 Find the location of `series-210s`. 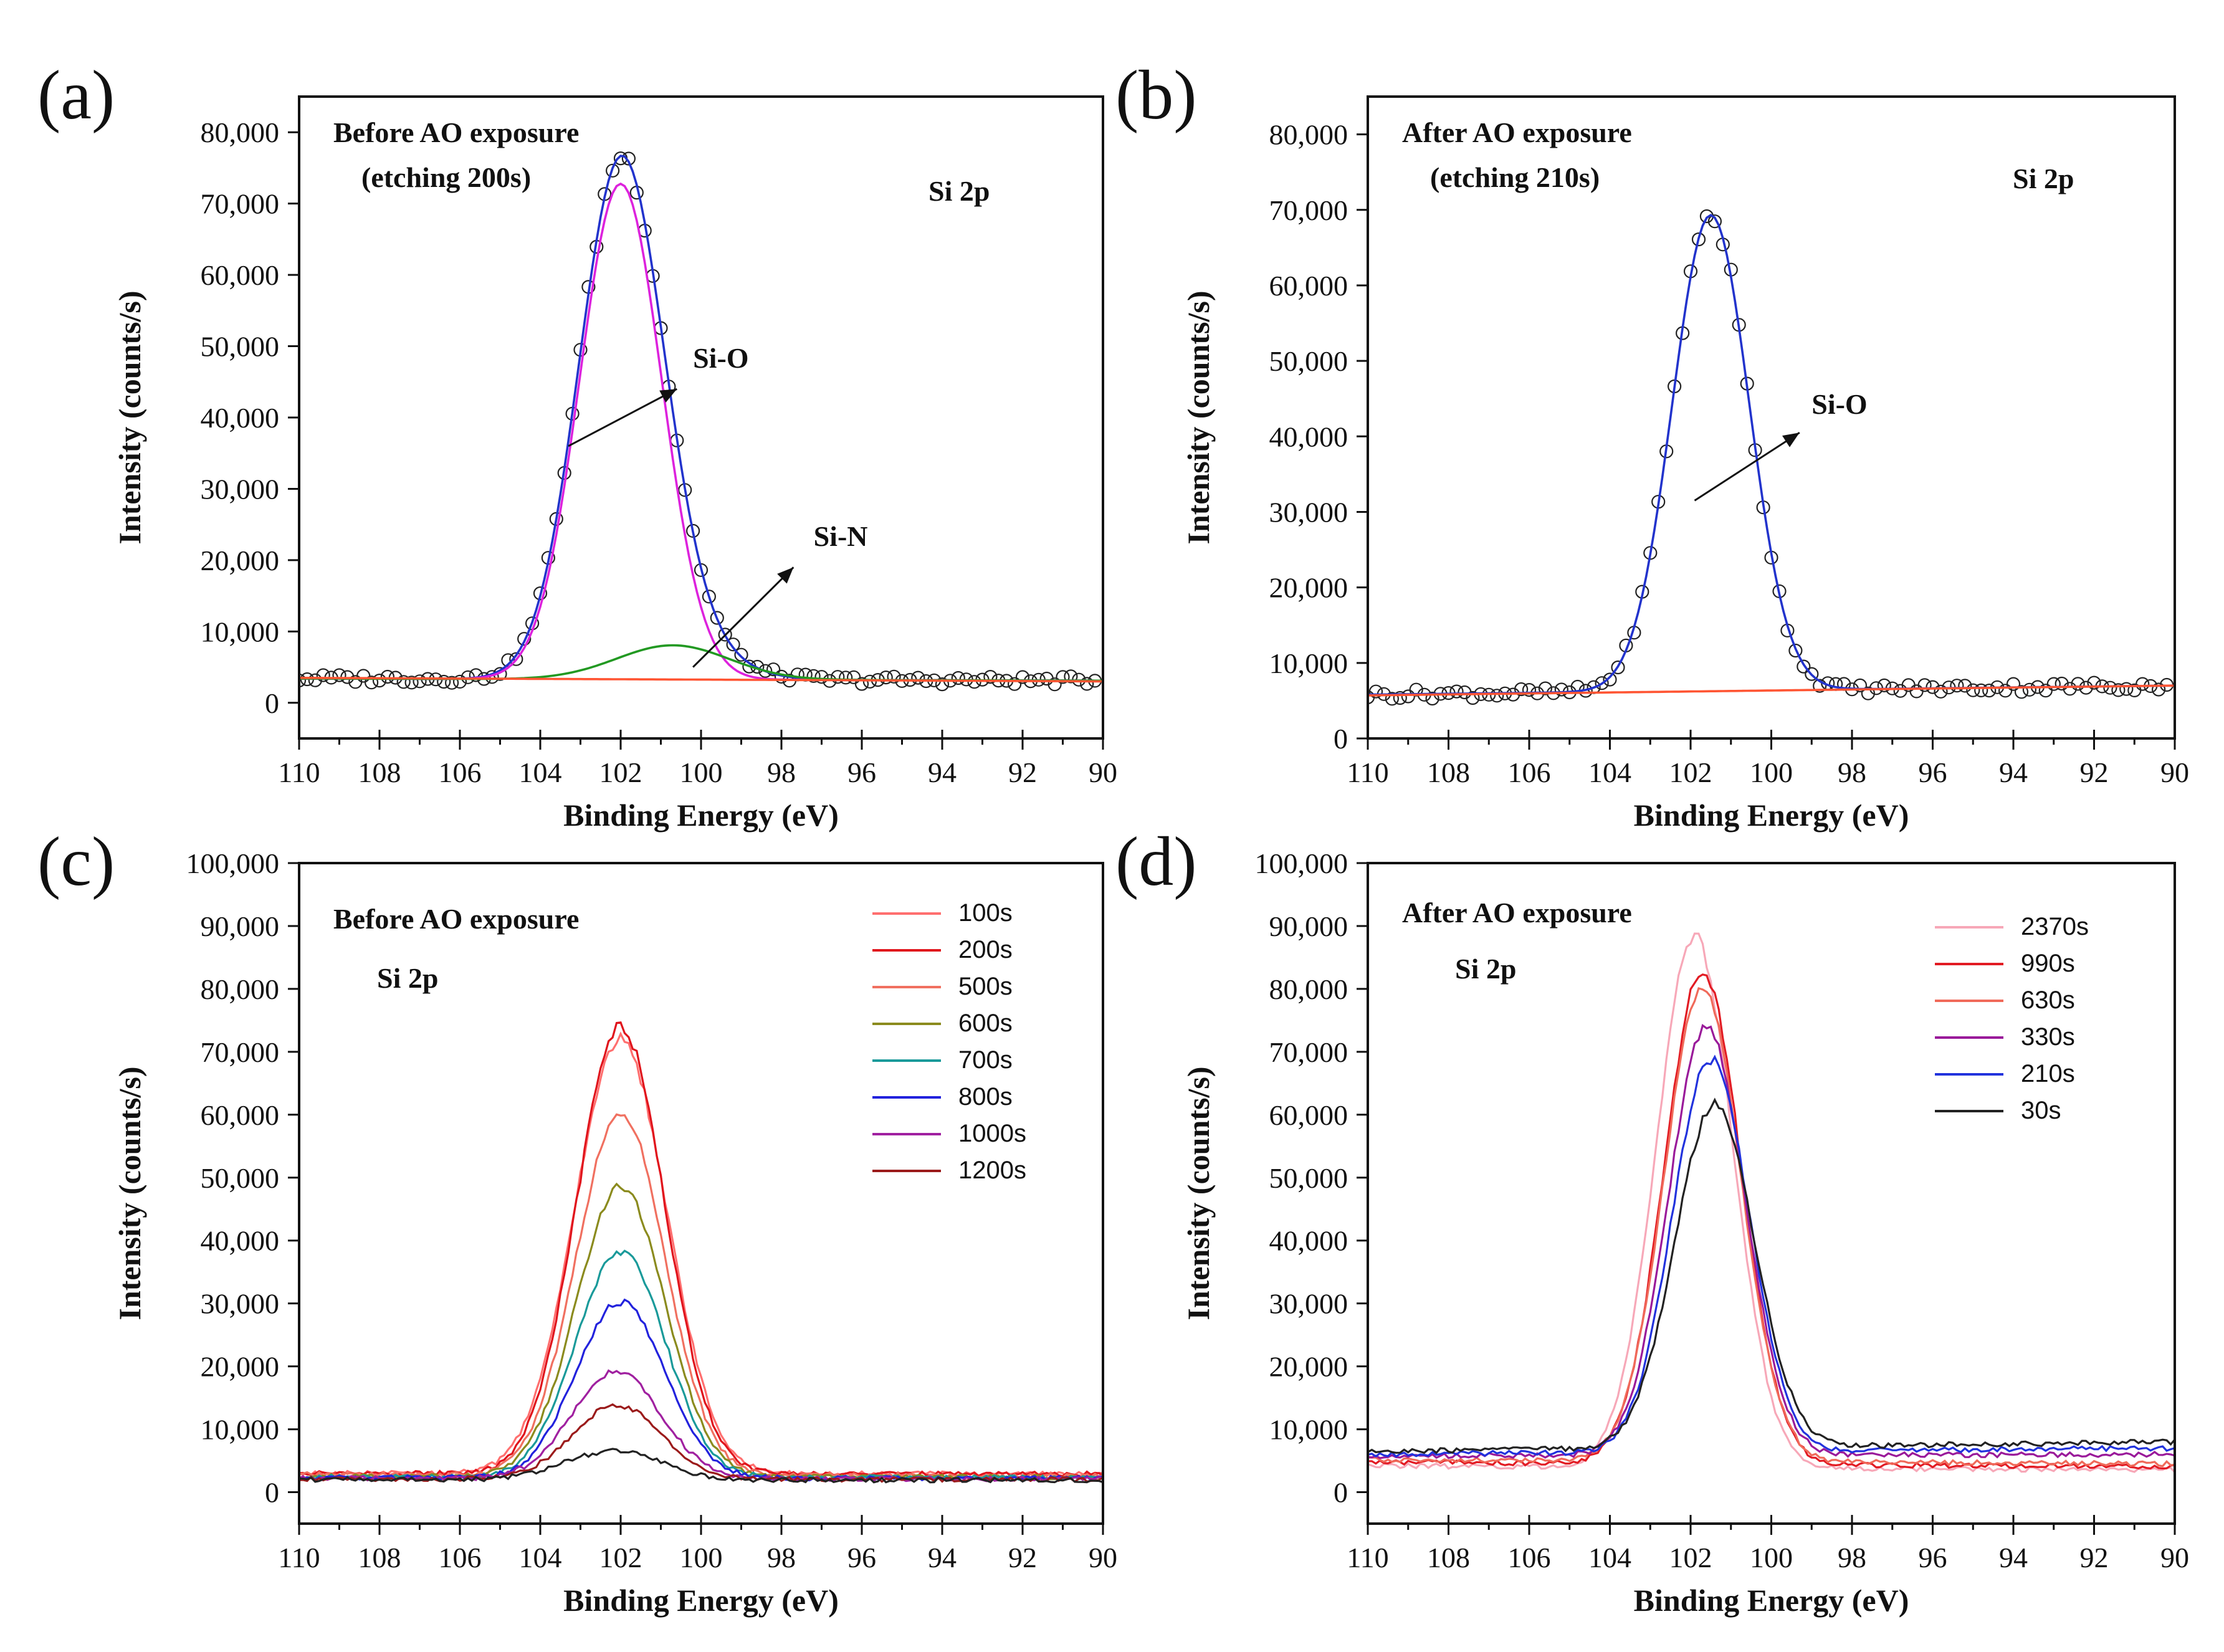

series-210s is located at coordinates (1771, 1256).